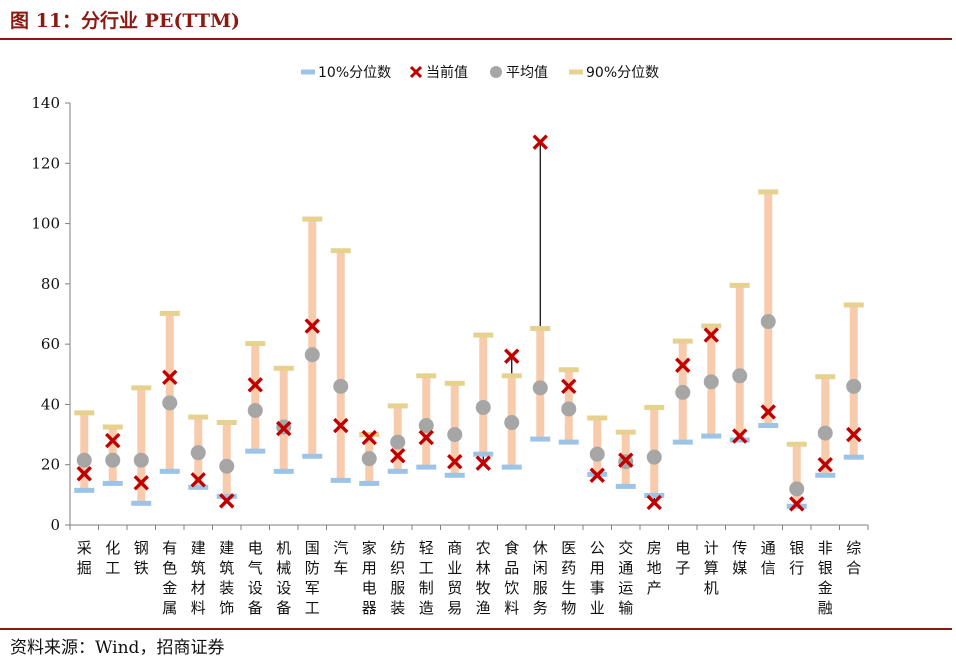 This screenshot has height=666, width=956. What do you see at coordinates (312, 568) in the screenshot?
I see `category-label-char: 防` at bounding box center [312, 568].